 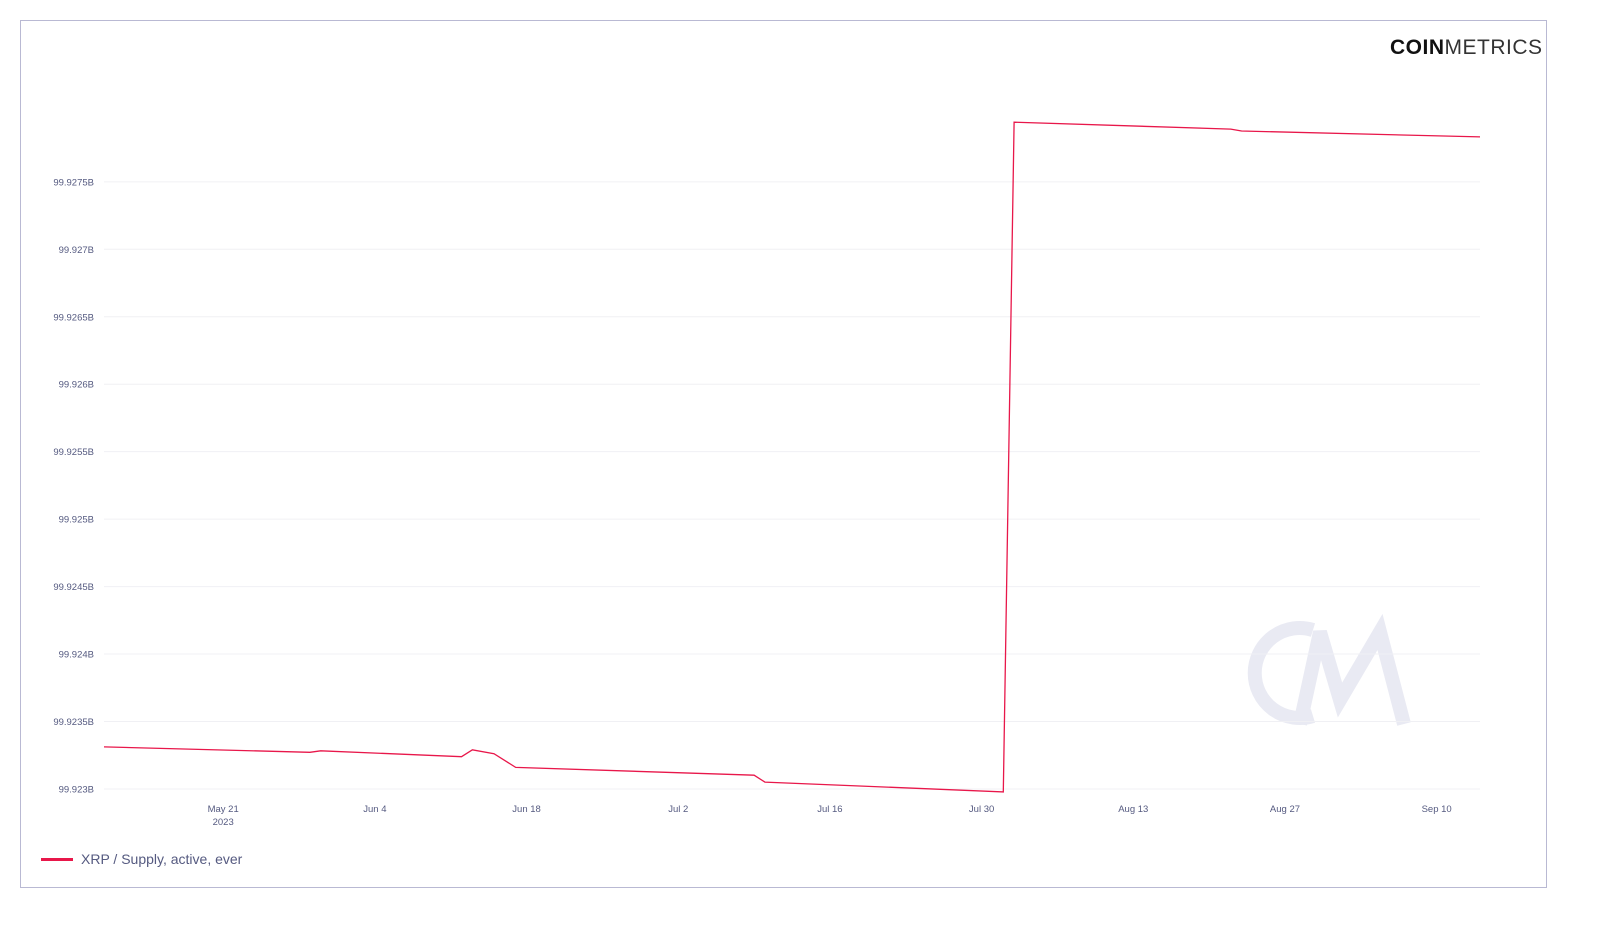 I want to click on y-tick-label: 99.924B, so click(x=76, y=655).